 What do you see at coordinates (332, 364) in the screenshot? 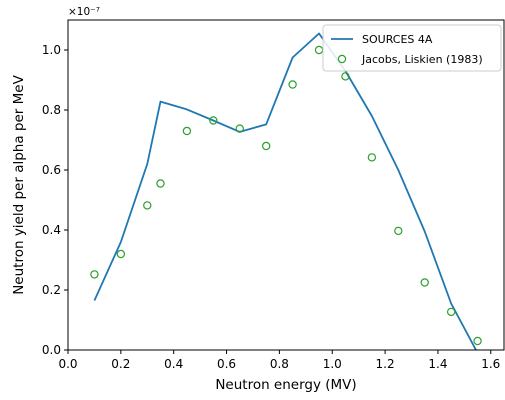
I see `x-tick-label: 1.0` at bounding box center [332, 364].